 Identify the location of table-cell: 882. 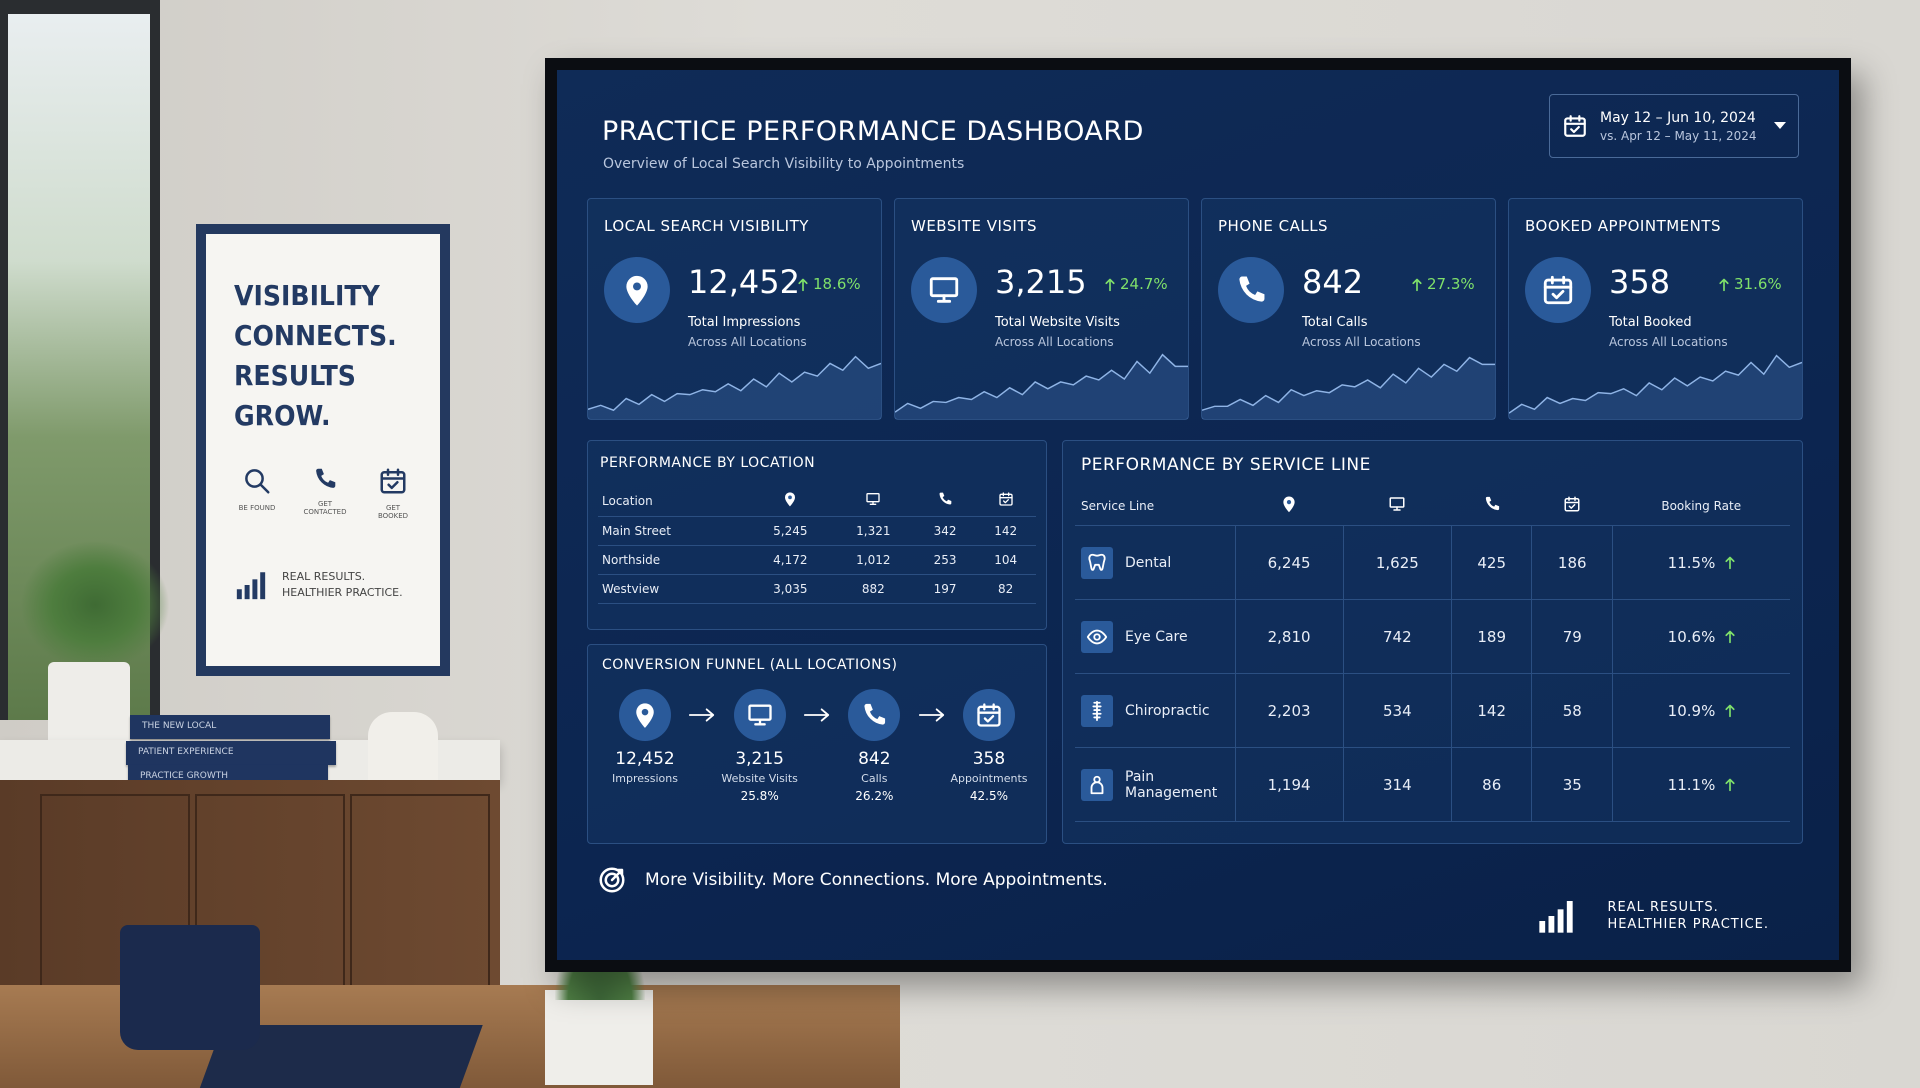
(873, 589).